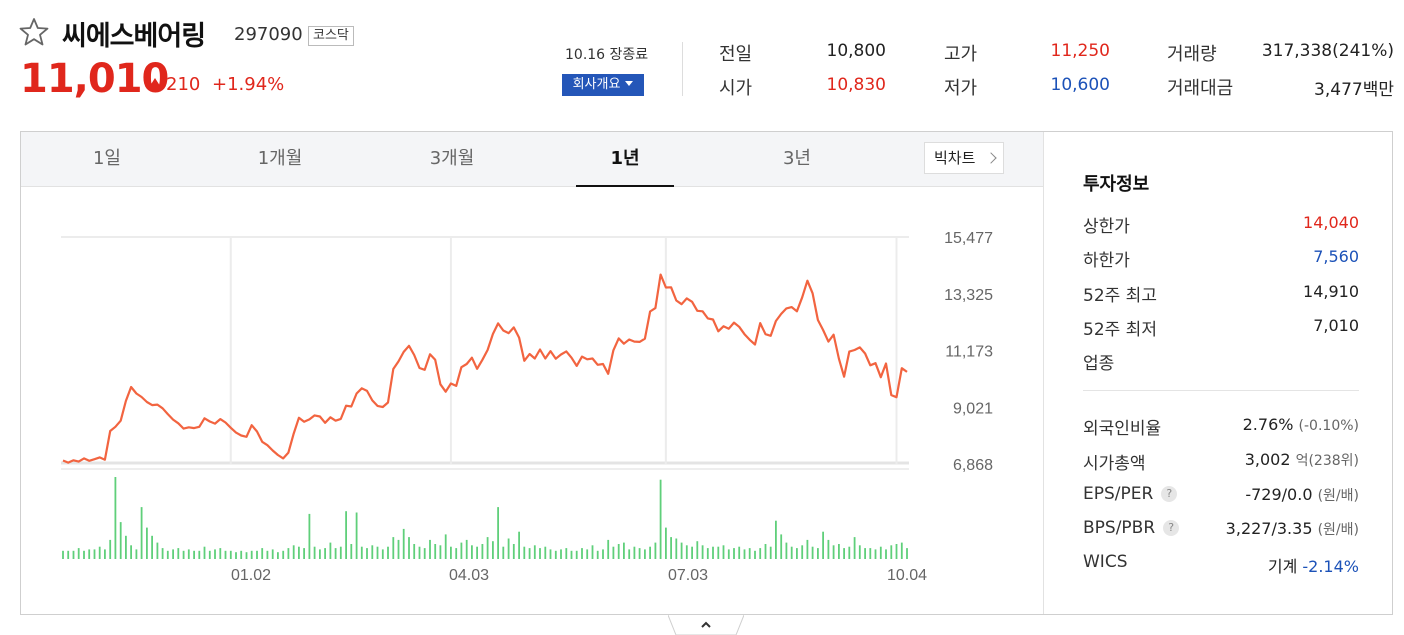 This screenshot has height=635, width=1404. I want to click on big-chart-button: 빅차트, so click(964, 158).